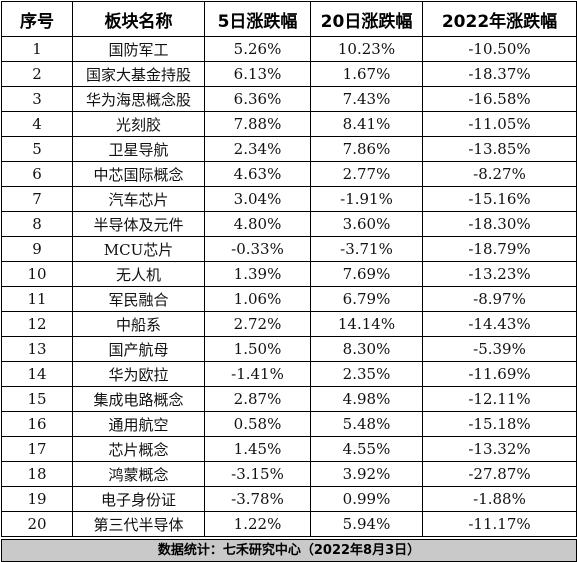  What do you see at coordinates (499, 149) in the screenshot?
I see `cell-2022-change: -13.85%` at bounding box center [499, 149].